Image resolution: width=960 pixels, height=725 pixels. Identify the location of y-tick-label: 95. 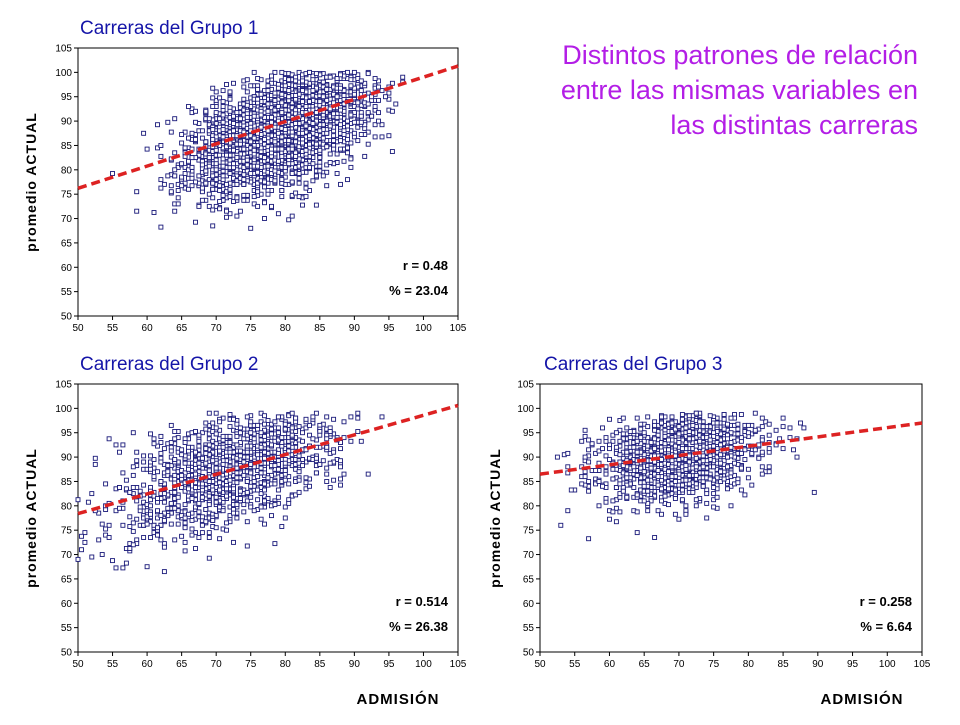
(529, 433).